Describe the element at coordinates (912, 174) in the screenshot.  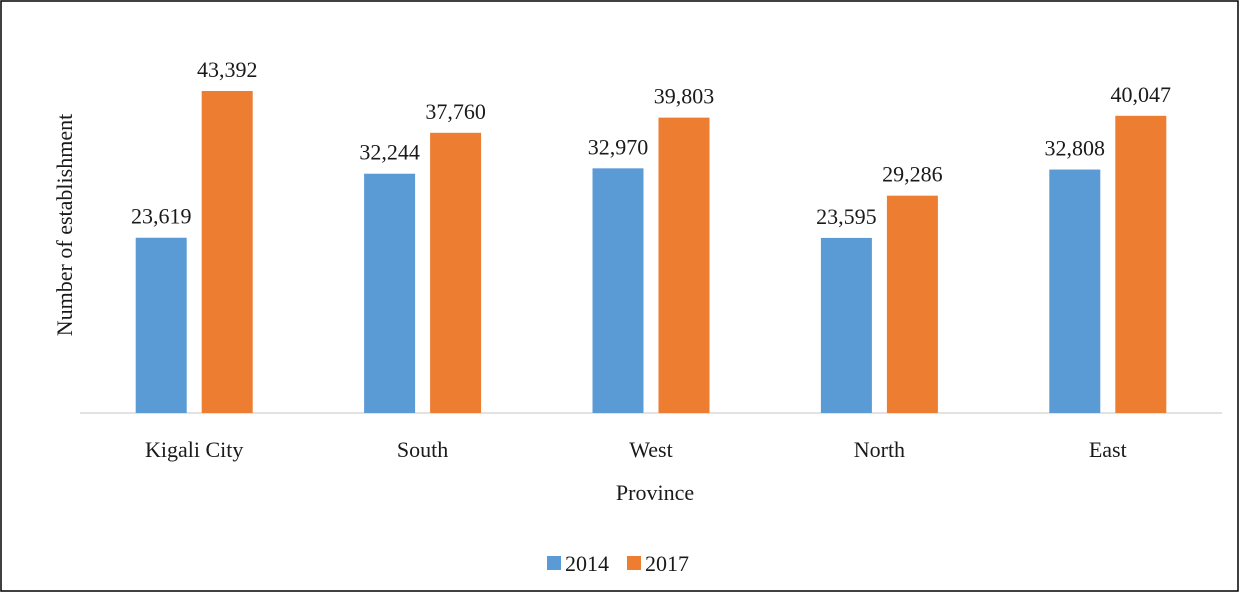
I see `data-label: 29,286` at that location.